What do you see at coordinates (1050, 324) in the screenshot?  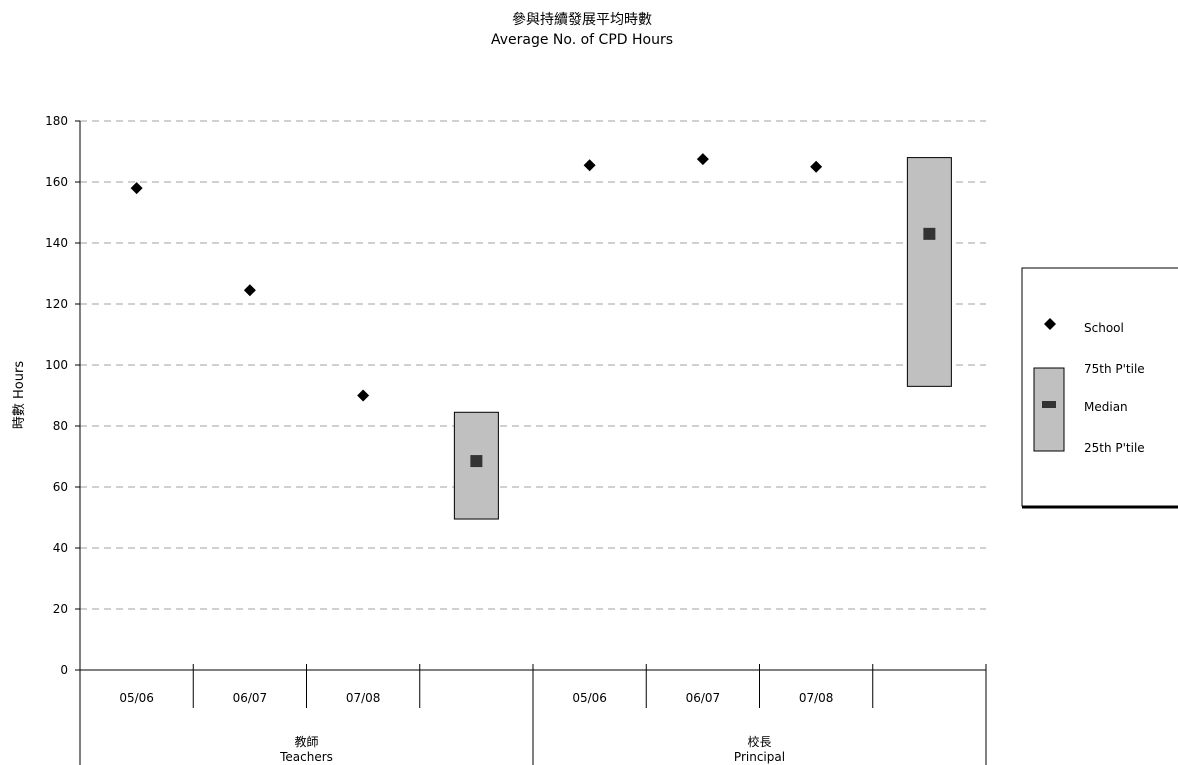 I see `legend-school-marker` at bounding box center [1050, 324].